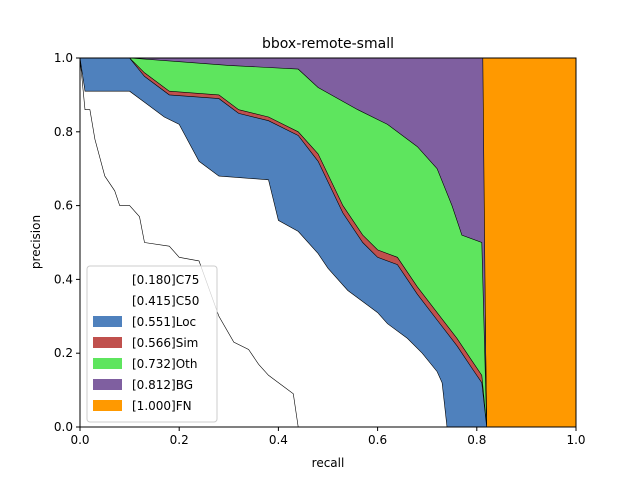 The height and width of the screenshot is (480, 640). Describe the element at coordinates (36, 242) in the screenshot. I see `y-axis-label: precision` at that location.